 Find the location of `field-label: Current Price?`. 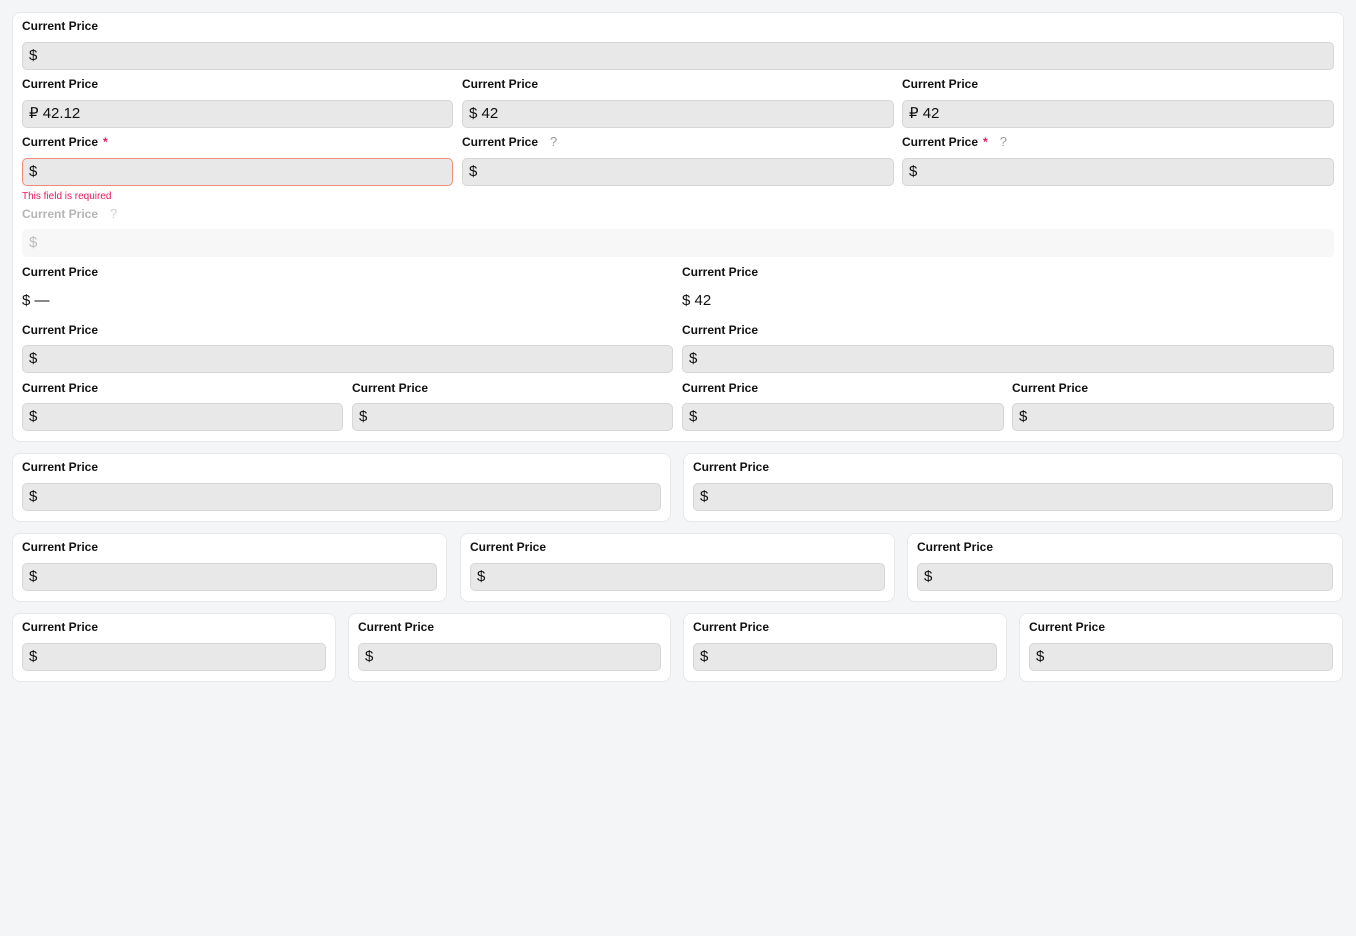

field-label: Current Price? is located at coordinates (510, 142).